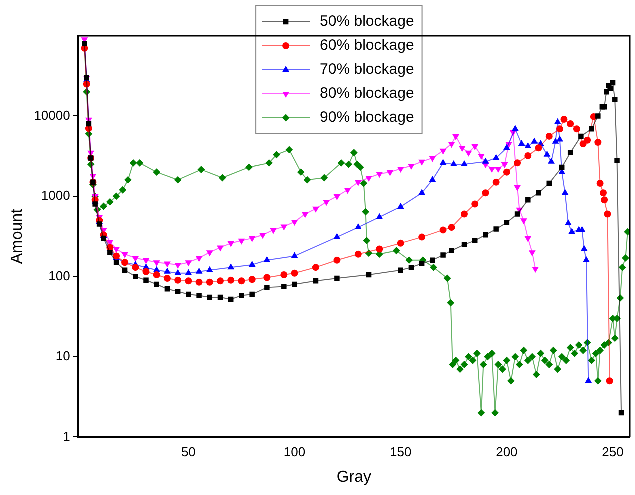 This screenshot has height=495, width=635. What do you see at coordinates (613, 452) in the screenshot?
I see `x-tick-label: 250` at bounding box center [613, 452].